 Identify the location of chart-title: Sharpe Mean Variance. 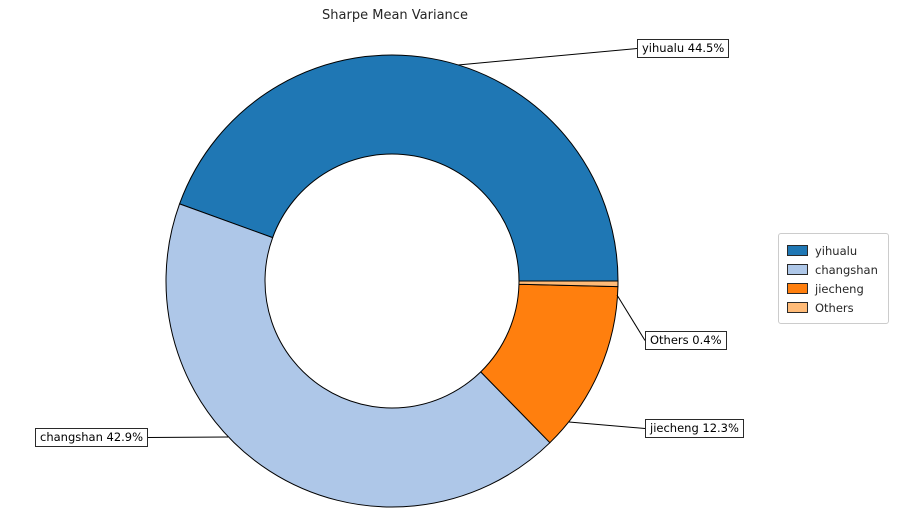
(395, 15).